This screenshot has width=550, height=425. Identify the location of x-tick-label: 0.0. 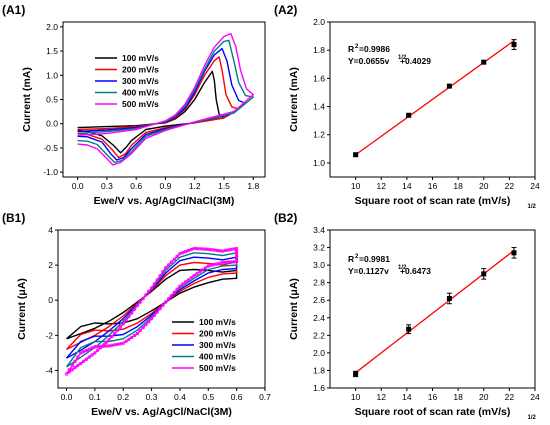
(78, 186).